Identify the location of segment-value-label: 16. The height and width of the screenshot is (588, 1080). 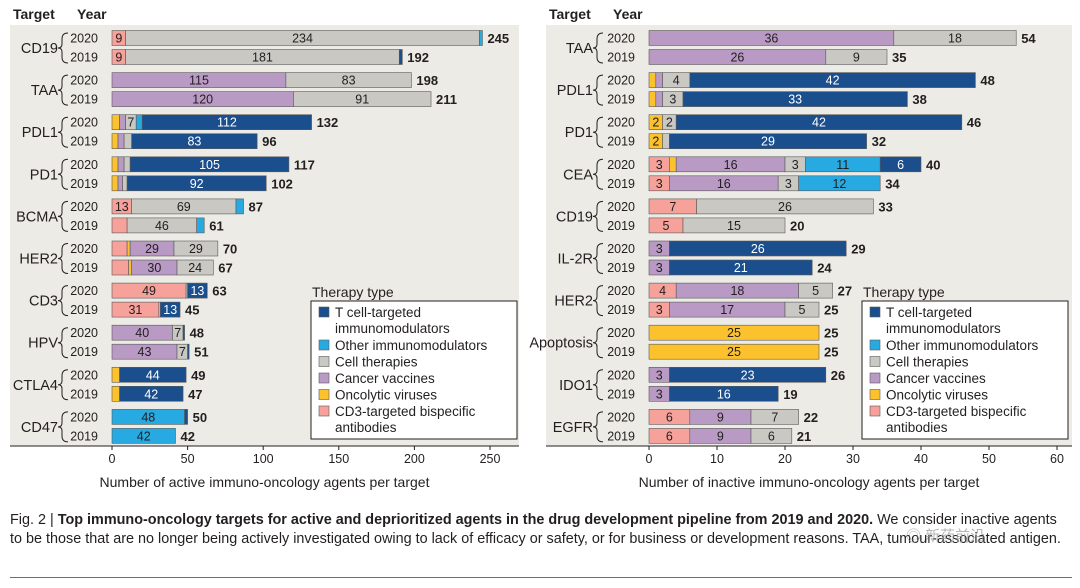
(731, 165).